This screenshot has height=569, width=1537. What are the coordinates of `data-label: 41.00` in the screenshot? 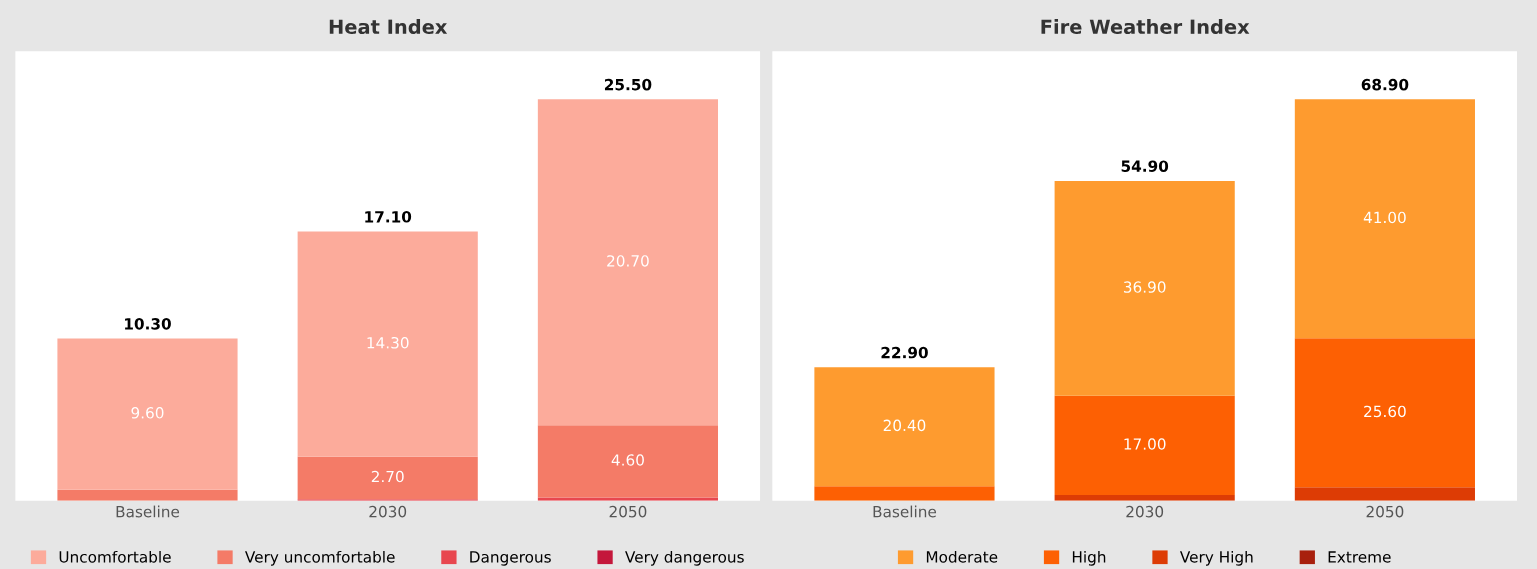 It's located at (1384, 217).